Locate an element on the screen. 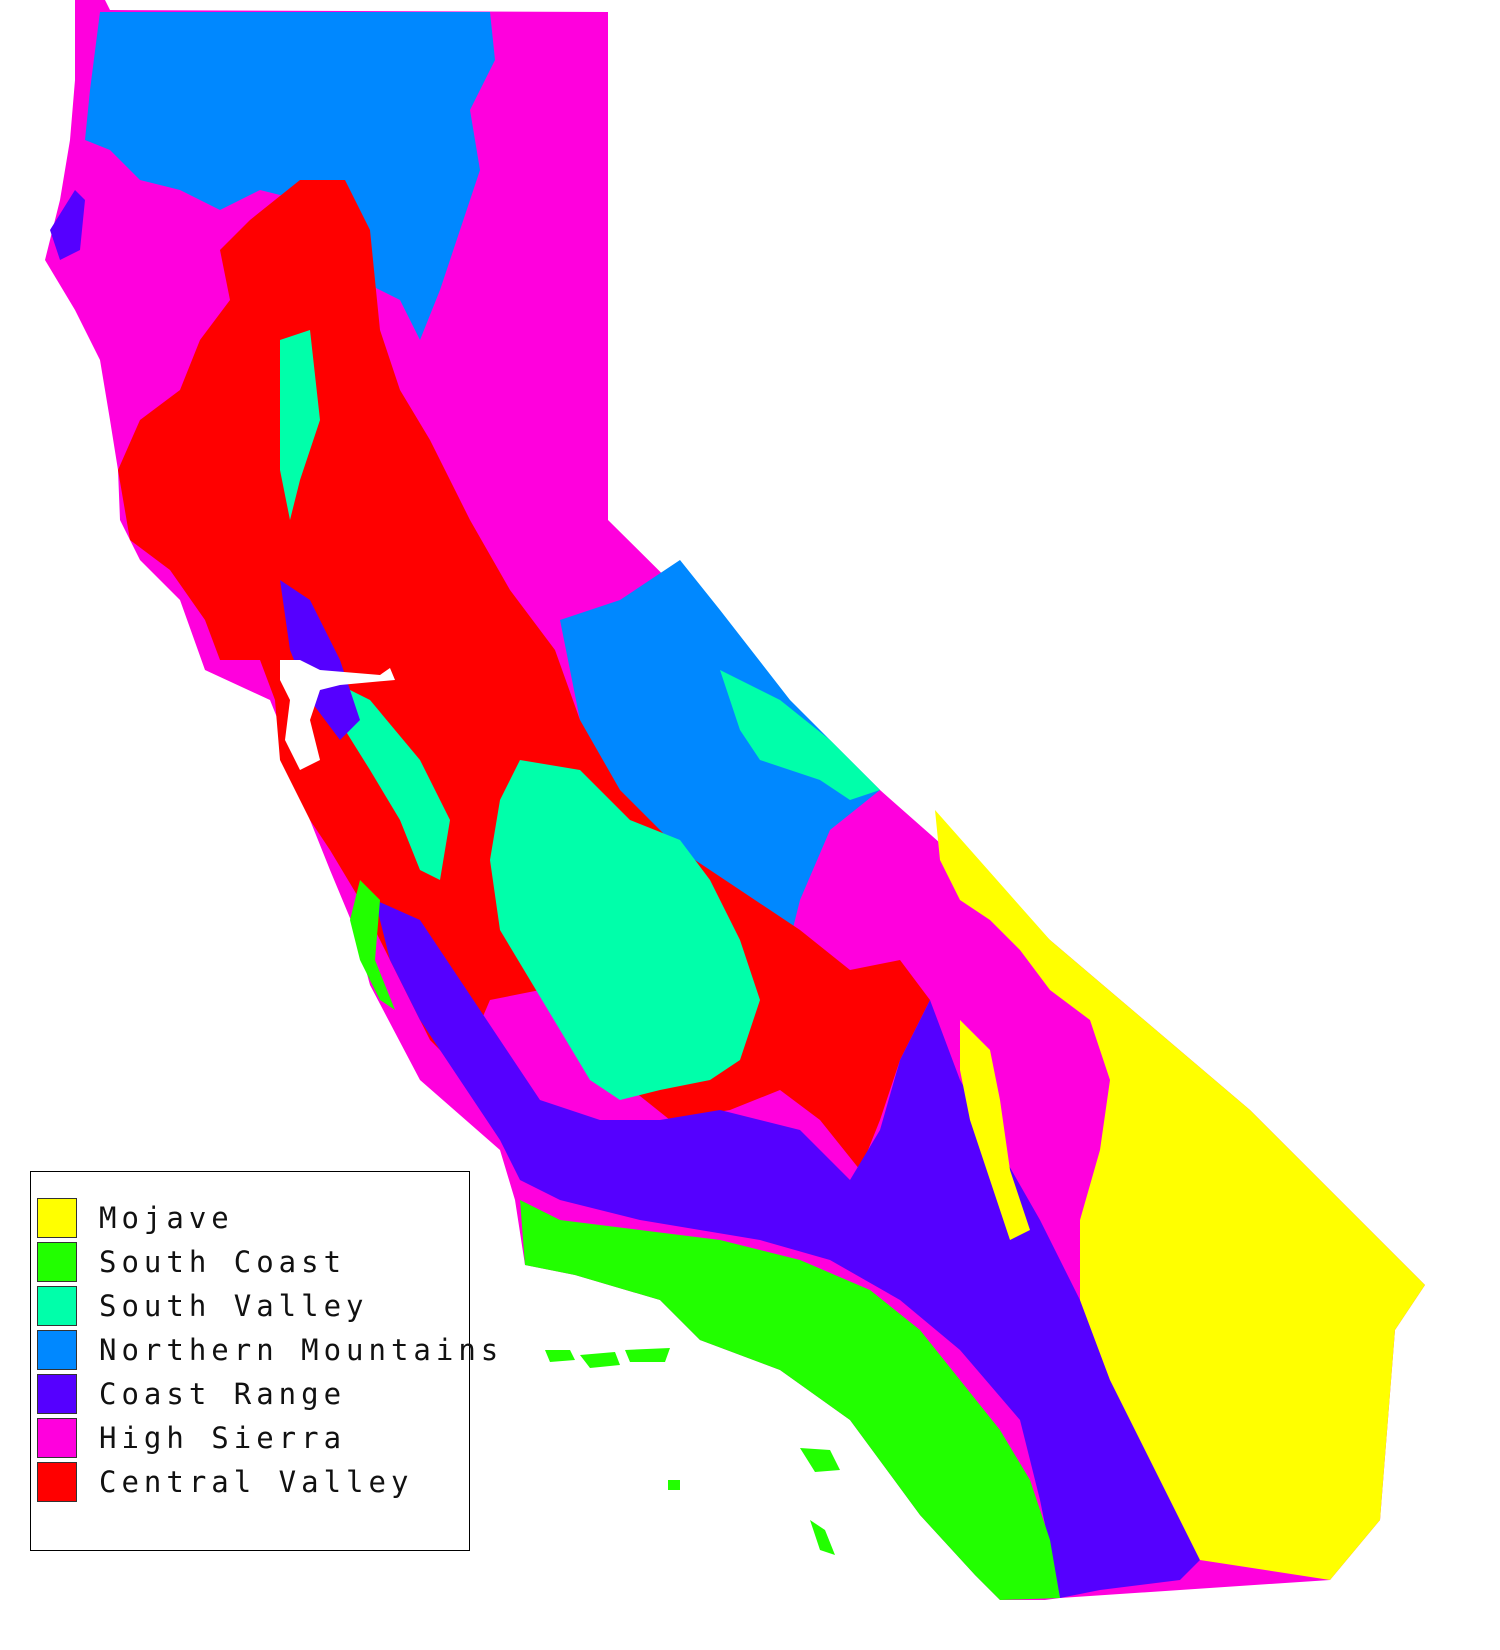  region-northern-mountains-north is located at coordinates (290, 176).